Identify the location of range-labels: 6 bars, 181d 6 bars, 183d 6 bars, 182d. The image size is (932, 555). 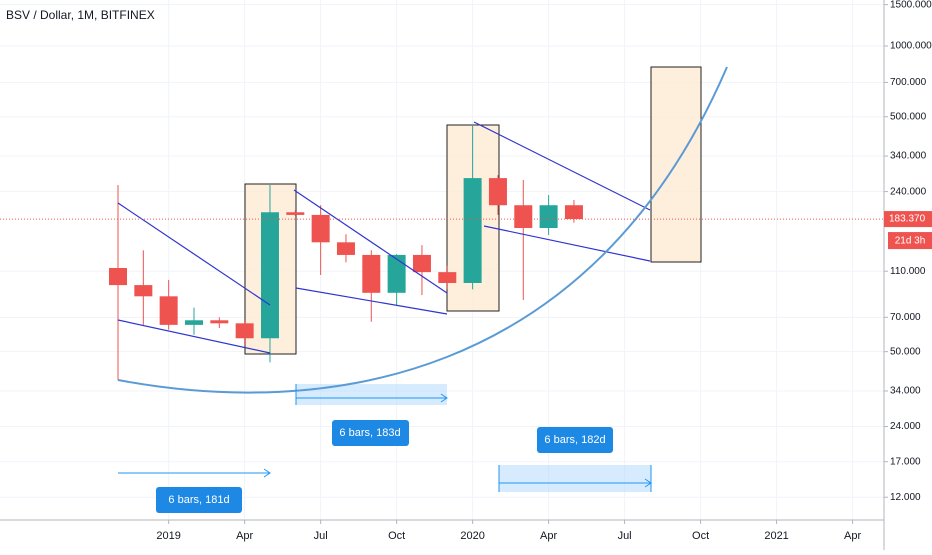
(384, 466).